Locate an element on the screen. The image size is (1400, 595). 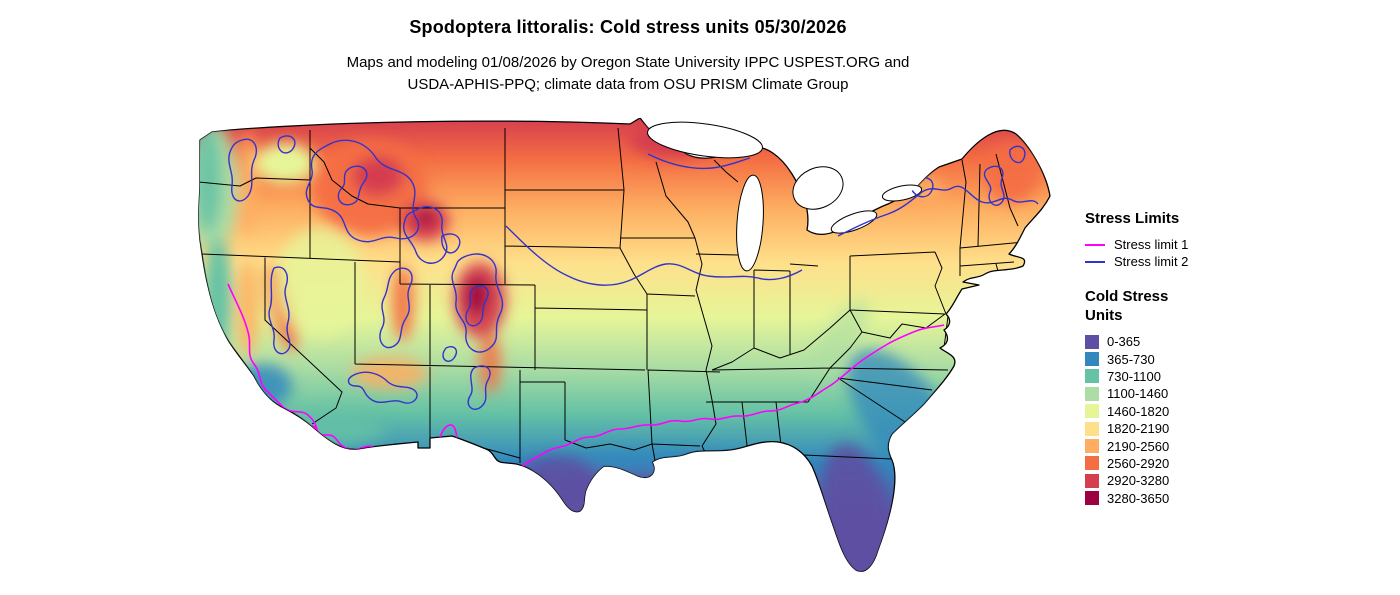
stress-limit-1-line-sample is located at coordinates (1095, 244).